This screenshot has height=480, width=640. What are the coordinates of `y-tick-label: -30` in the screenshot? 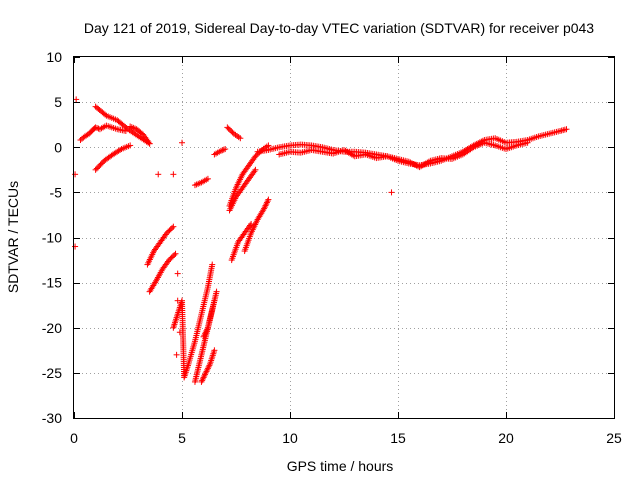 It's located at (52, 418).